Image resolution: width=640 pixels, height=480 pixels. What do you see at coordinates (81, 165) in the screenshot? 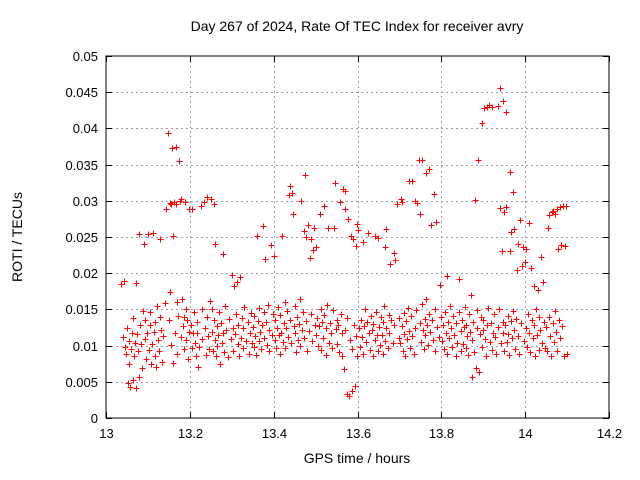
I see `y-tick-label: 0.035` at bounding box center [81, 165].